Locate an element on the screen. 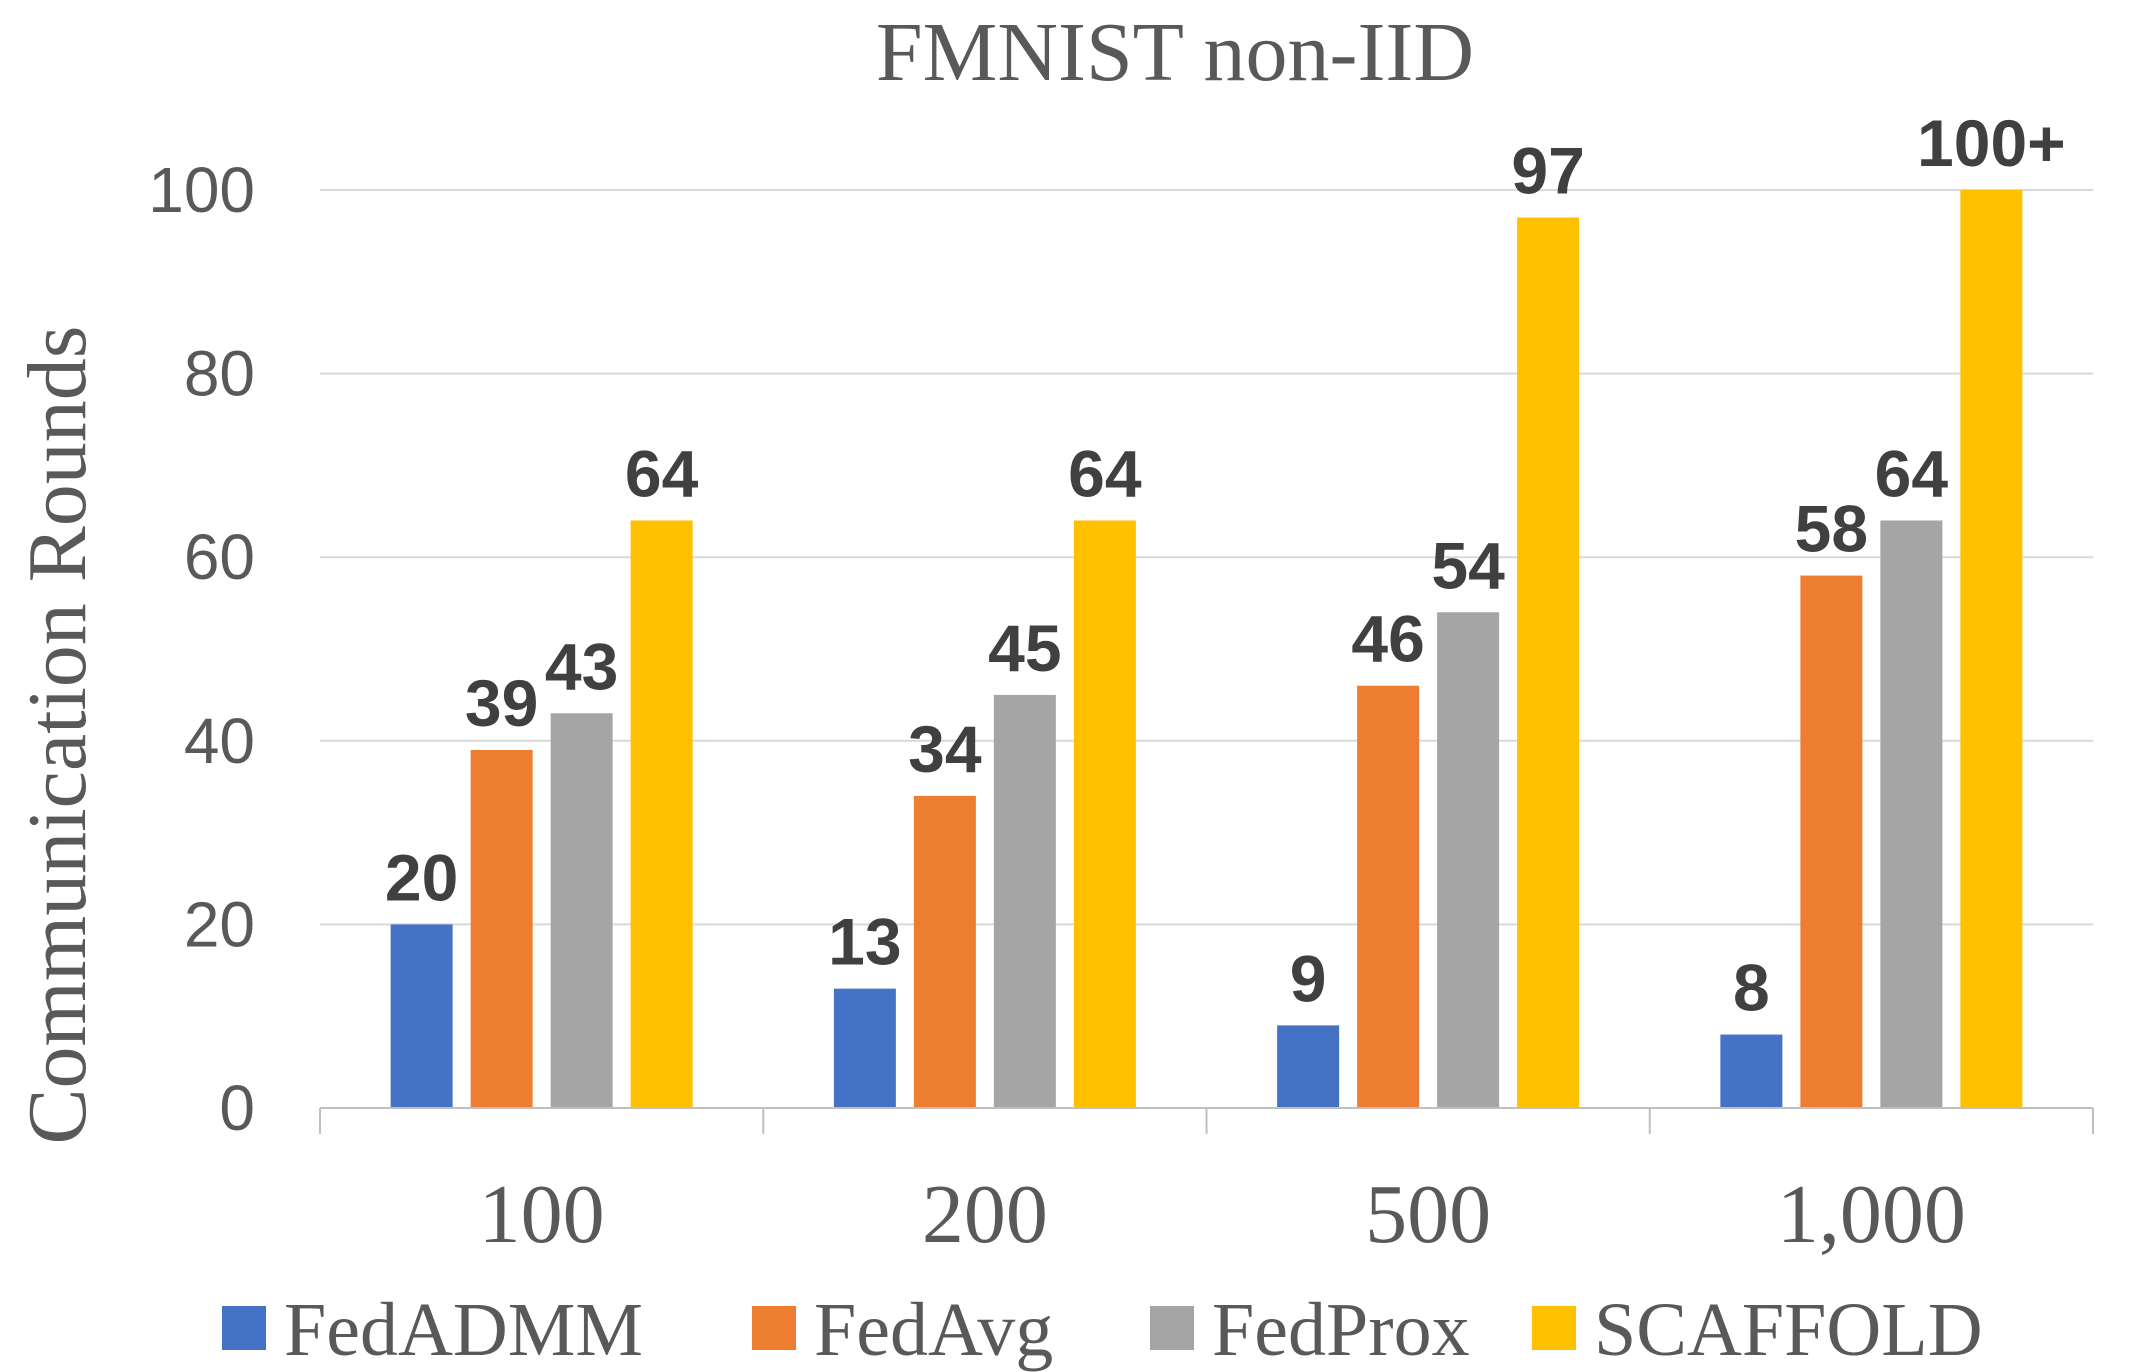 This screenshot has width=2150, height=1372. data-label: 20 is located at coordinates (421, 877).